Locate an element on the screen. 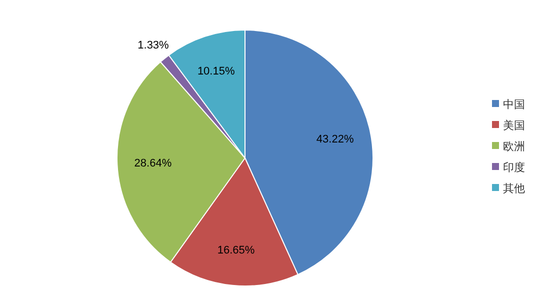 The image size is (547, 307). data-label: 16.65% is located at coordinates (236, 250).